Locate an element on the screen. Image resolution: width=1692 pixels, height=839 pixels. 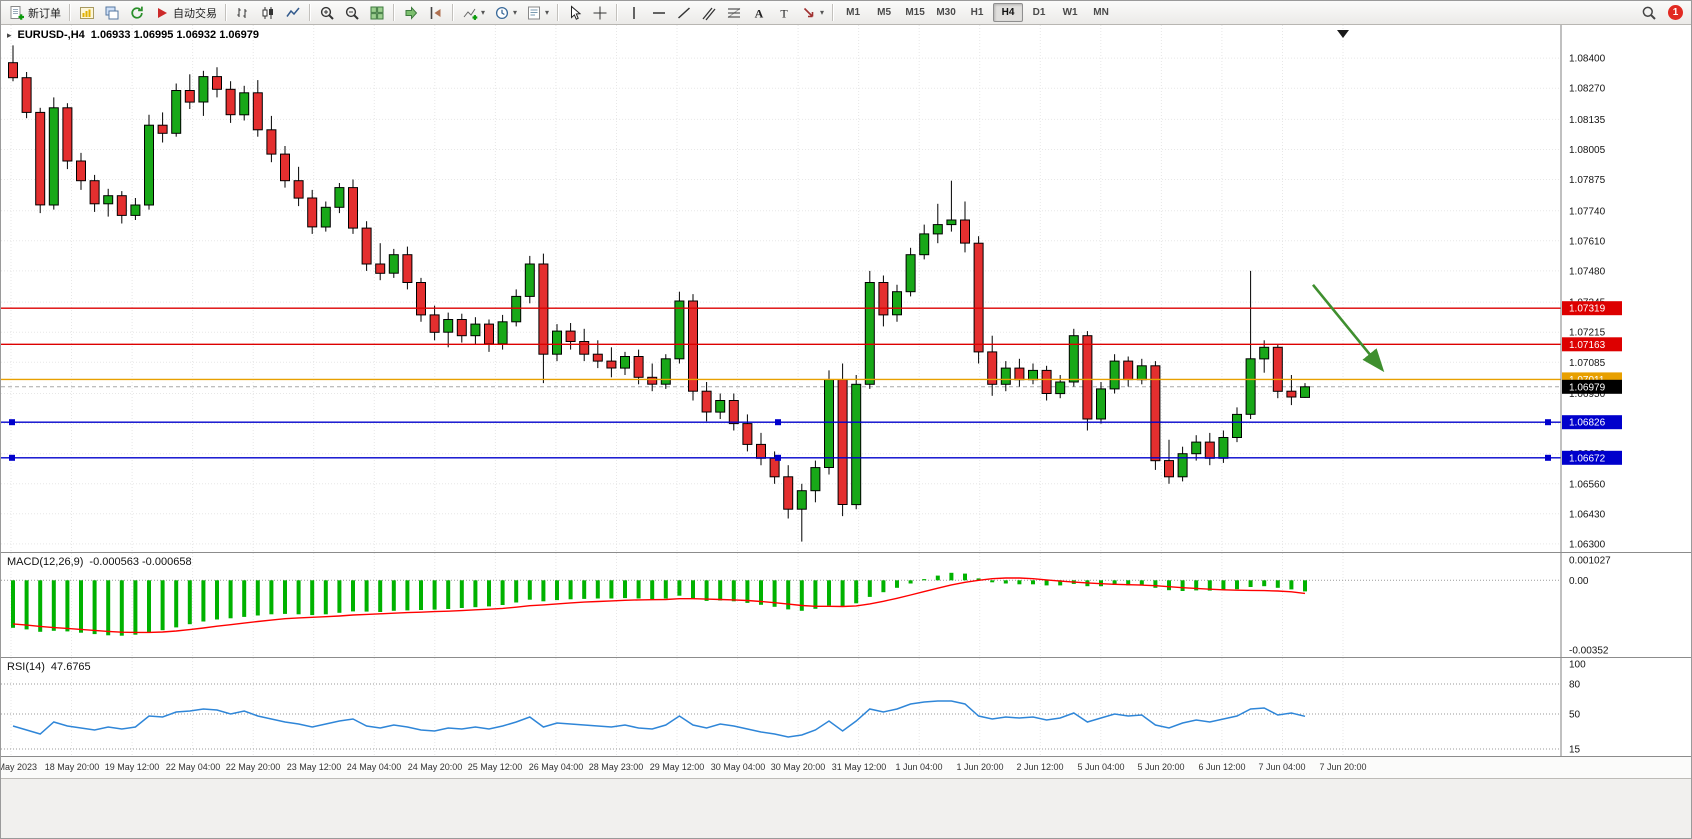
chart-shift-button is located at coordinates (436, 13).